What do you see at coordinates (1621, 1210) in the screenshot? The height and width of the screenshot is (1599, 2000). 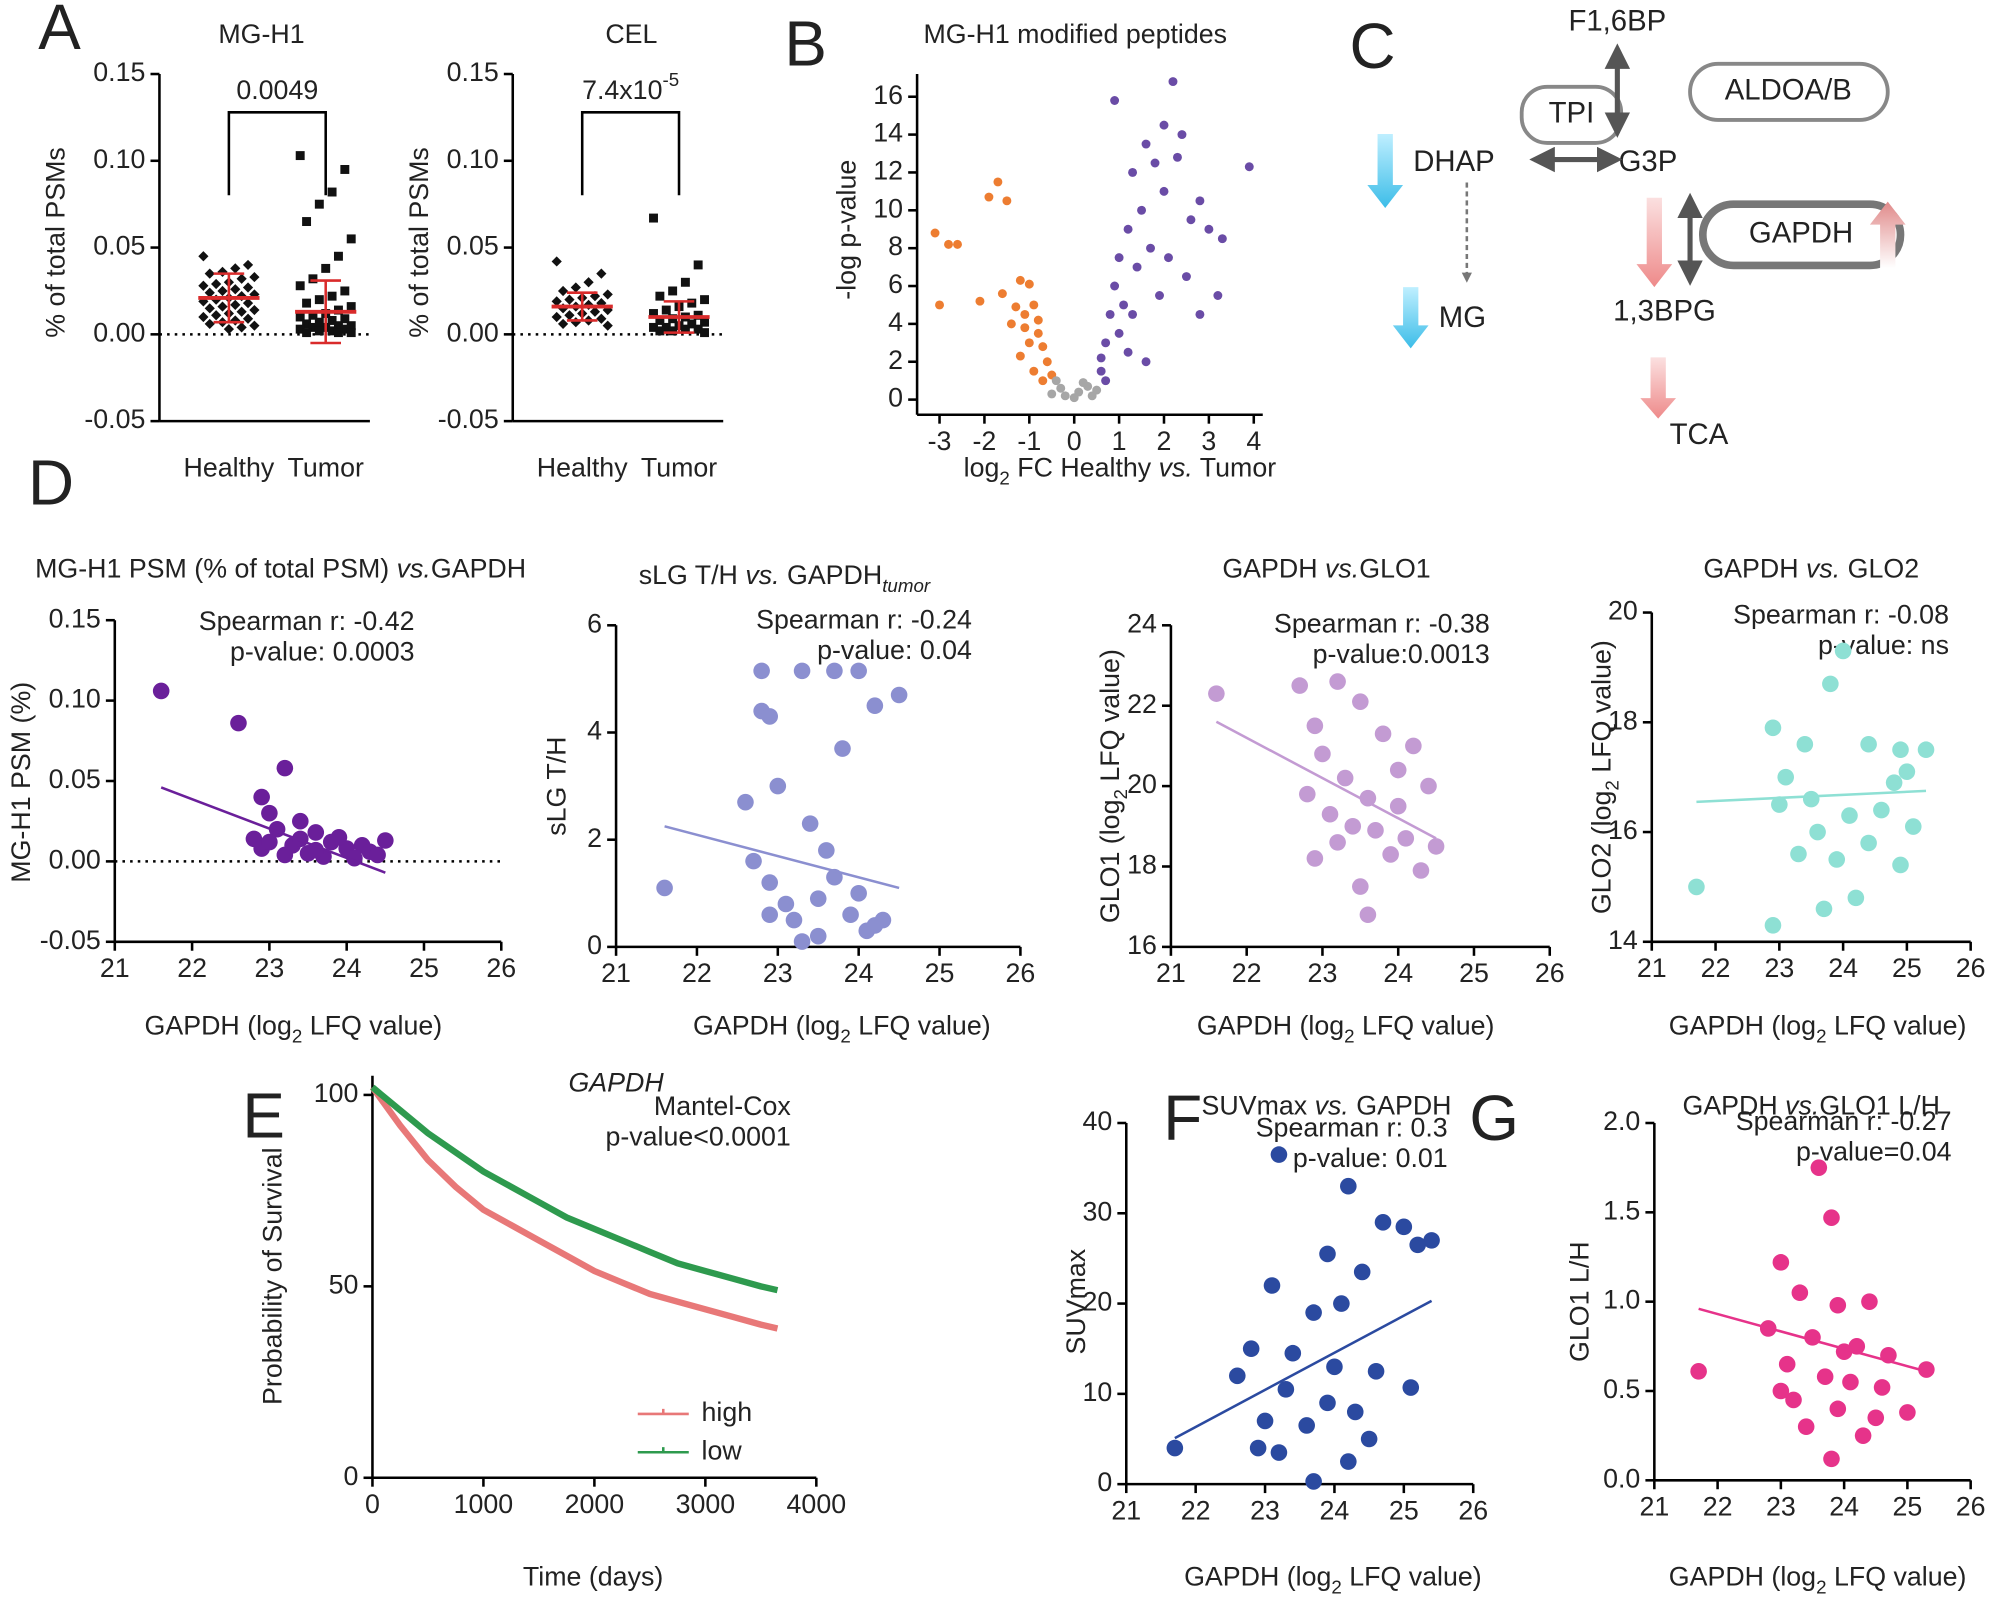 I see `y-tick-label: 1.5` at bounding box center [1621, 1210].